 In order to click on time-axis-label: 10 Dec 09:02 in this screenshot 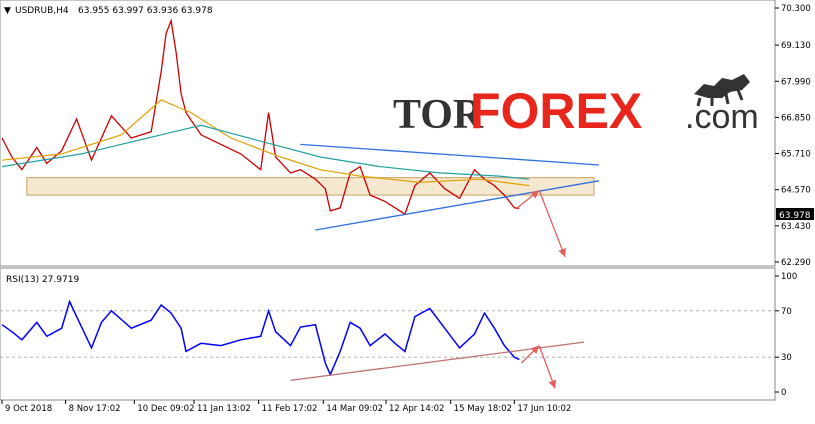, I will do `click(165, 409)`.